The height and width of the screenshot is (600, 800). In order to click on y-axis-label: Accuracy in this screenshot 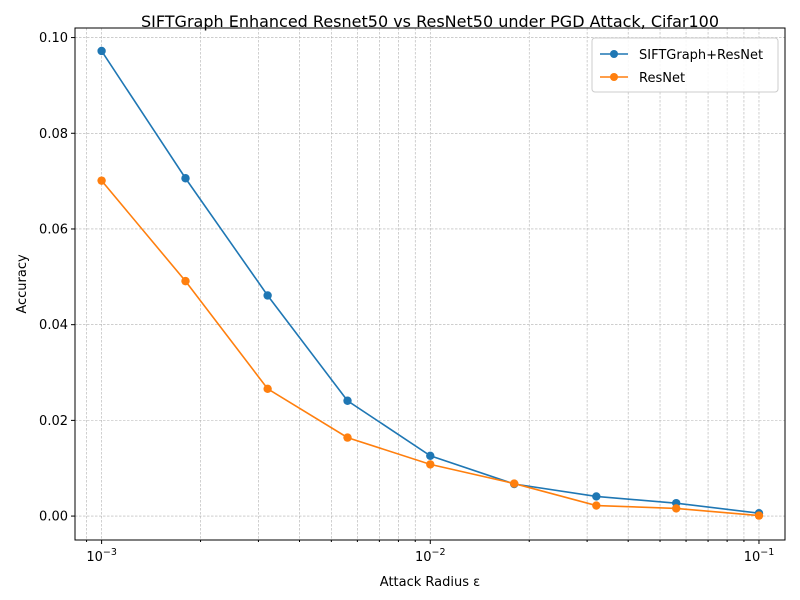, I will do `click(22, 284)`.